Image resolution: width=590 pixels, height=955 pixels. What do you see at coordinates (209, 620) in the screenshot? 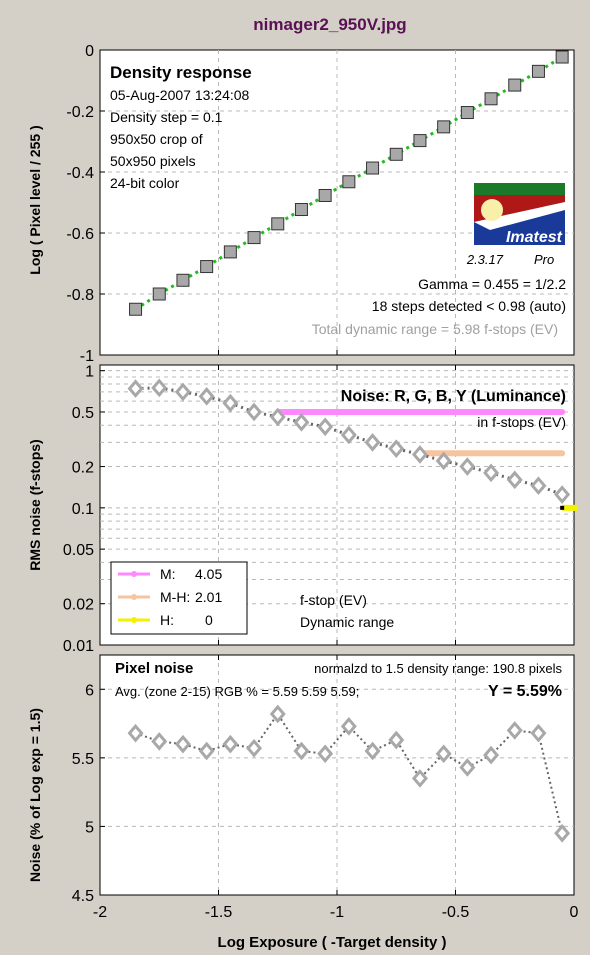
I see `legend-value-h: 0` at bounding box center [209, 620].